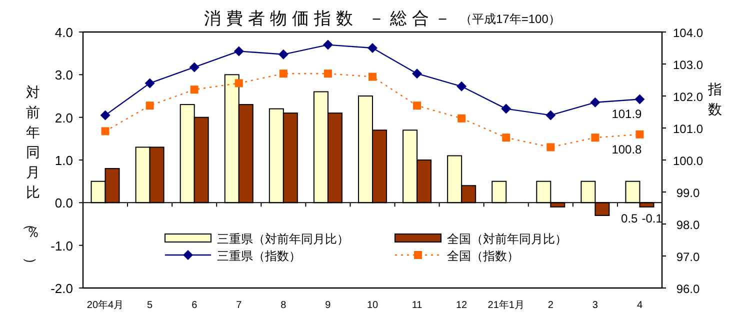  I want to click on y-tick-label: -2.0, so click(61, 288).